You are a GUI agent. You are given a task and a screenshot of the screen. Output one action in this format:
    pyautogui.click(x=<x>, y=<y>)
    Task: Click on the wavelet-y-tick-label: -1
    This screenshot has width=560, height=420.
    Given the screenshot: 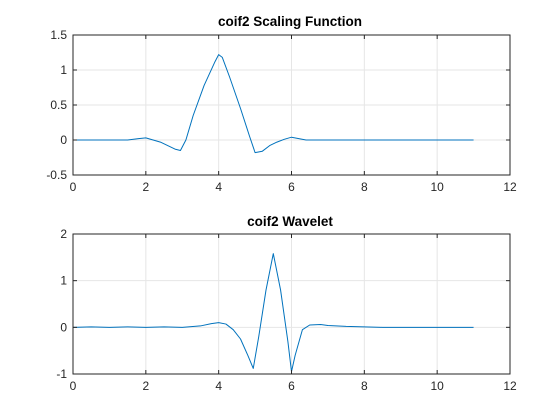 What is the action you would take?
    pyautogui.click(x=61, y=374)
    